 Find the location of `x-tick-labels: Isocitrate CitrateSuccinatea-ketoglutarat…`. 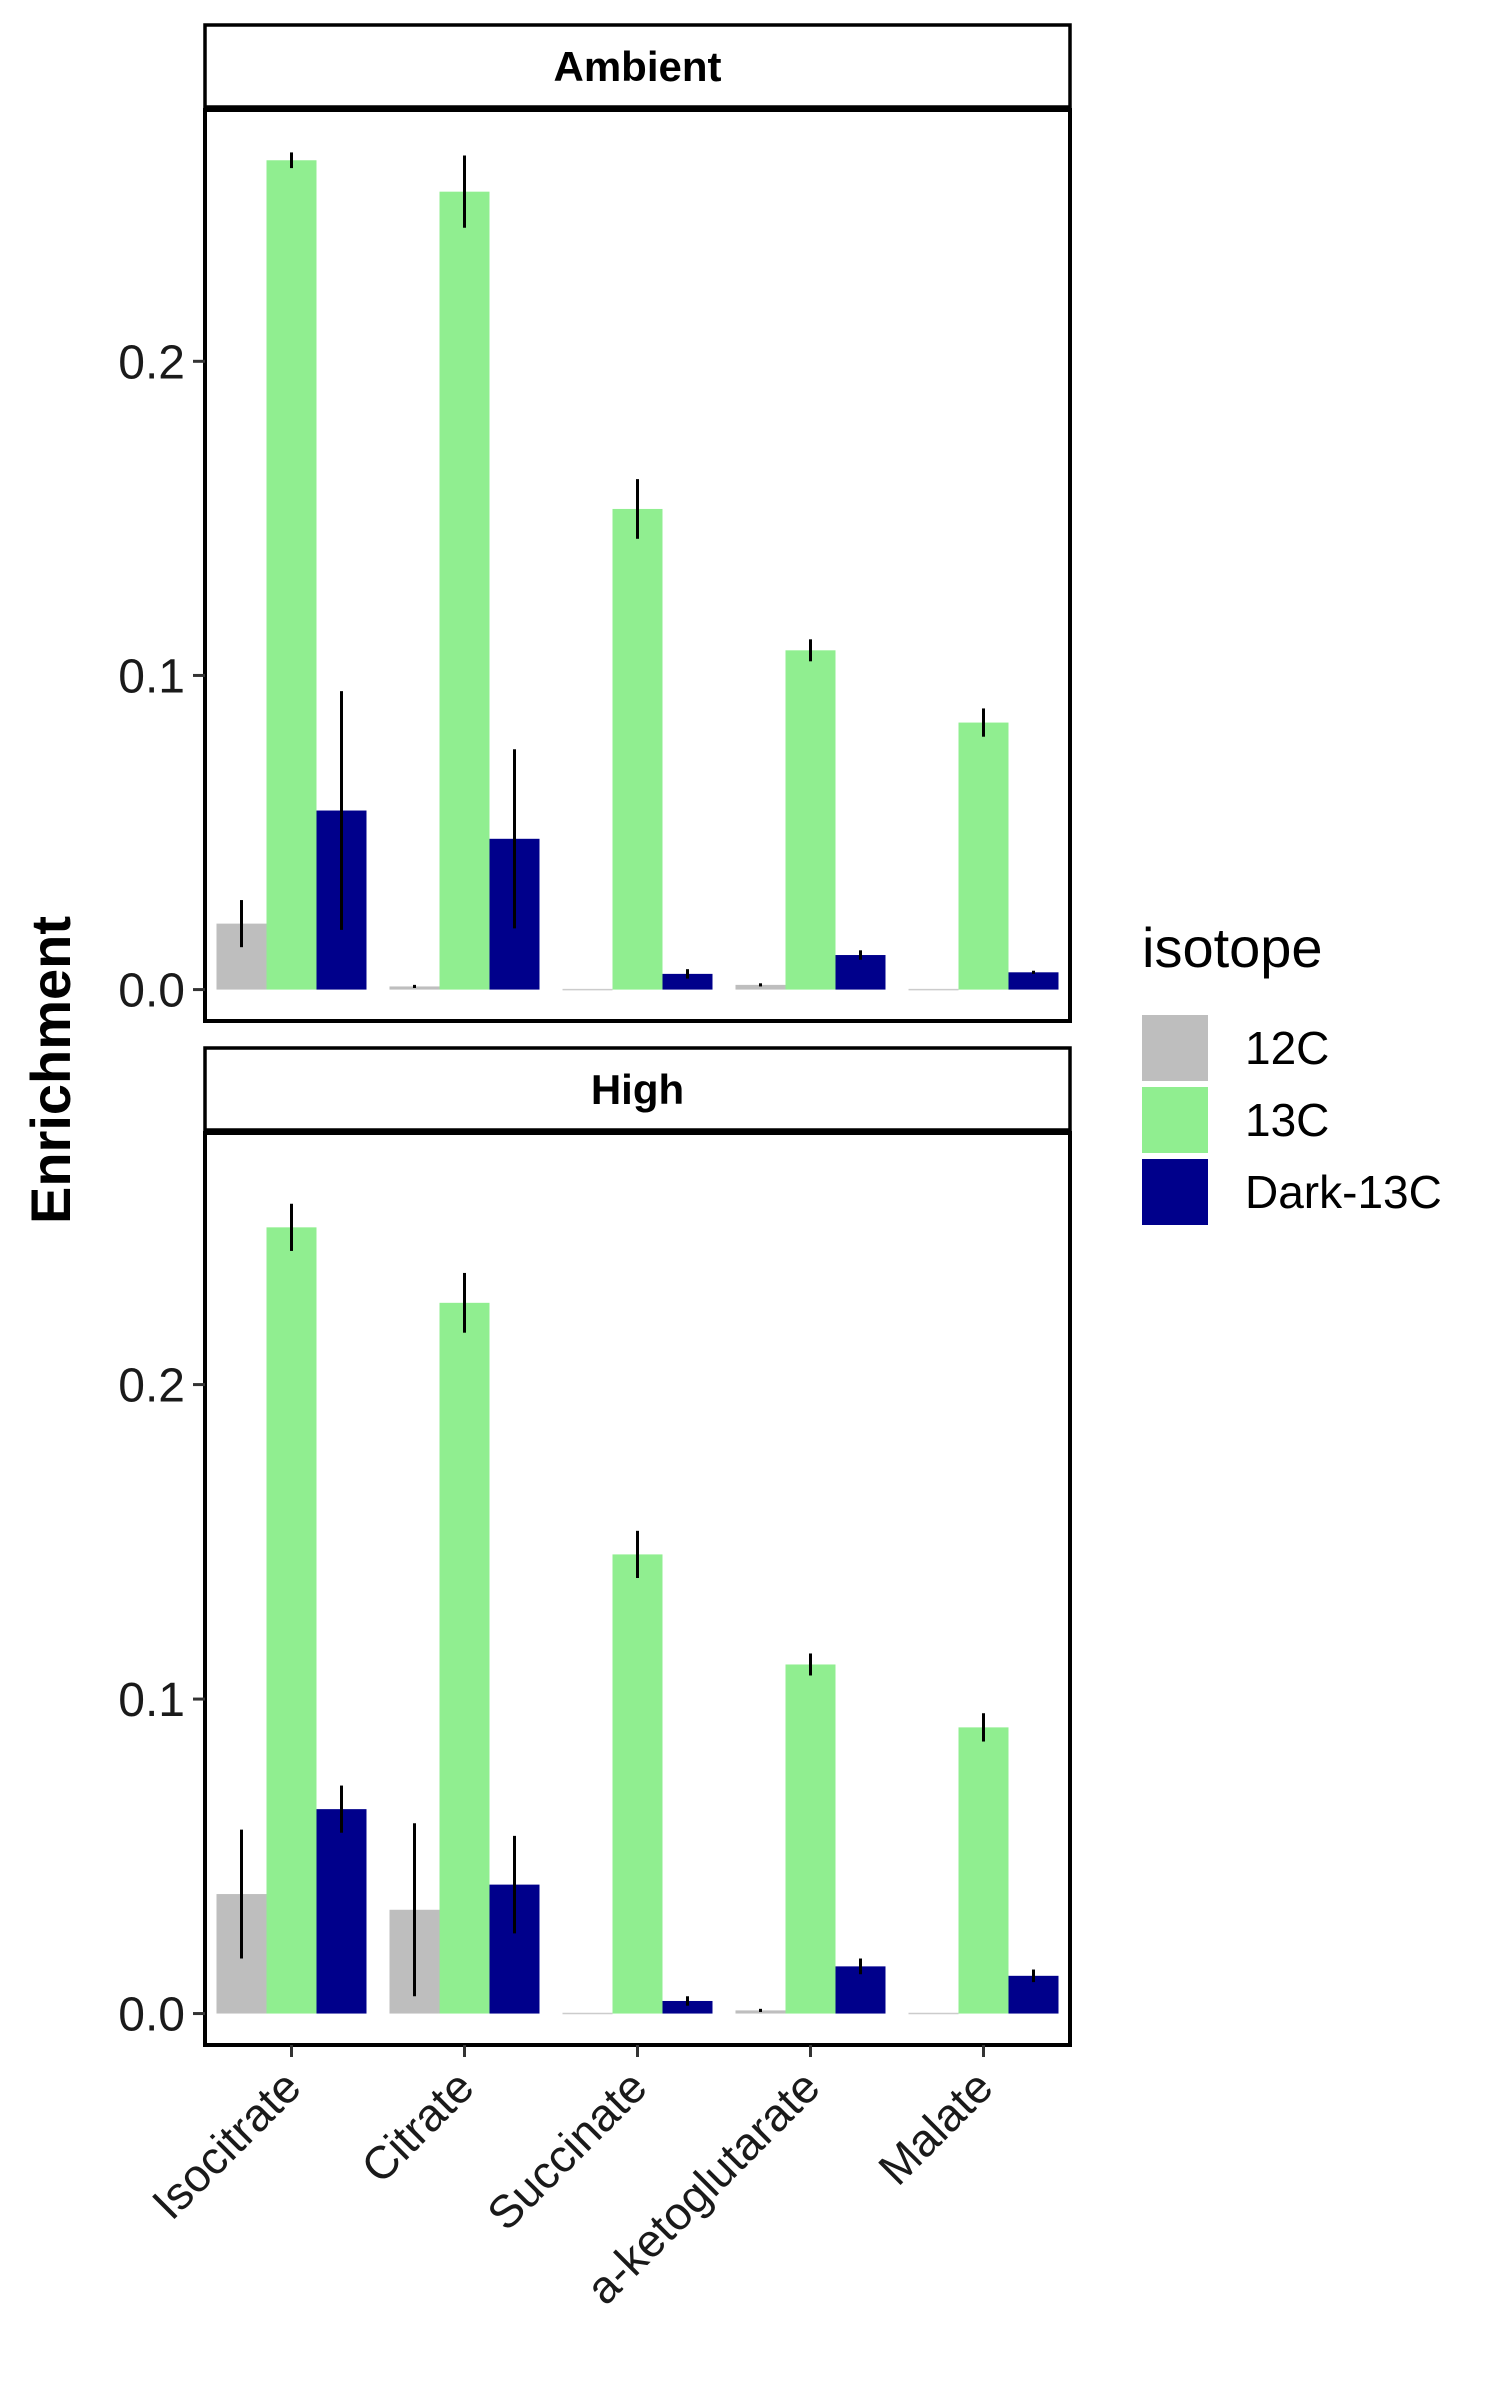

x-tick-labels: Isocitrate CitrateSuccinatea-ketoglutarat… is located at coordinates (572, 2187).